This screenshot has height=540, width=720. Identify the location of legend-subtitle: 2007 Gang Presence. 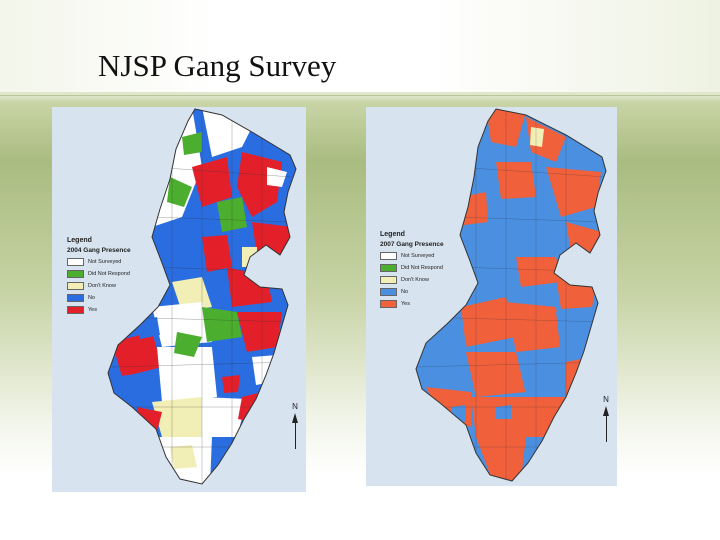
(412, 244).